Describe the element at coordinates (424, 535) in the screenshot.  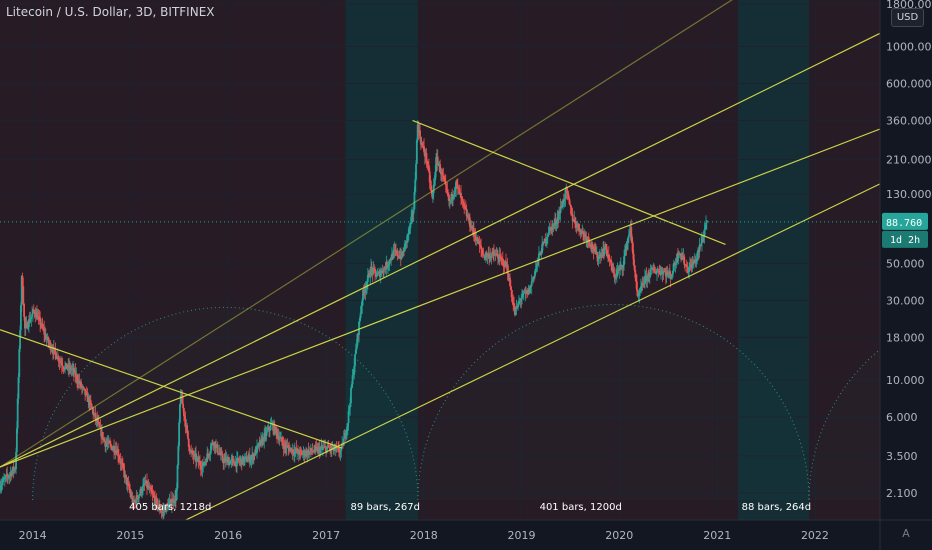
I see `time-axis: 2014 2015 2016 2017 2018 2019 2020 2021 2022` at that location.